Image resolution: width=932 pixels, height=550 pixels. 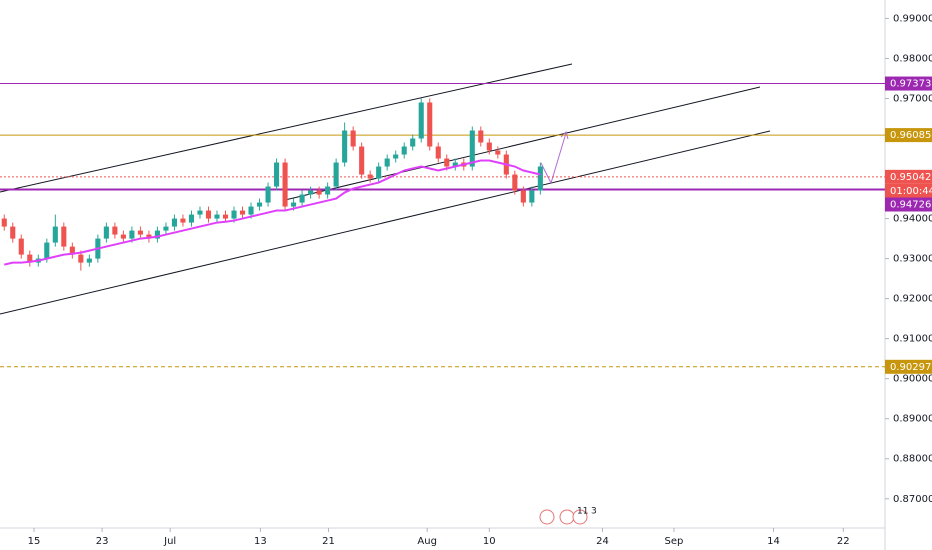 I want to click on x-tick-label: 22, so click(x=843, y=541).